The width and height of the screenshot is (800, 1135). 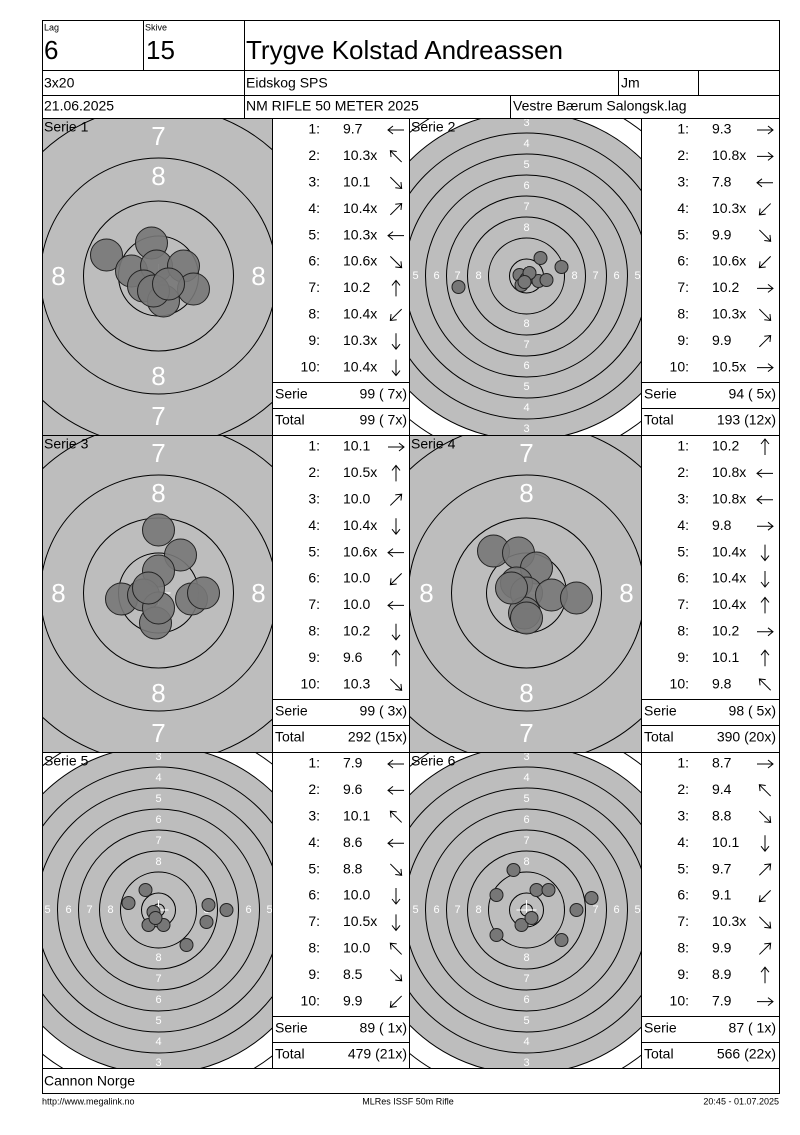 I want to click on url: http://www.megalink.no, so click(x=88, y=1101).